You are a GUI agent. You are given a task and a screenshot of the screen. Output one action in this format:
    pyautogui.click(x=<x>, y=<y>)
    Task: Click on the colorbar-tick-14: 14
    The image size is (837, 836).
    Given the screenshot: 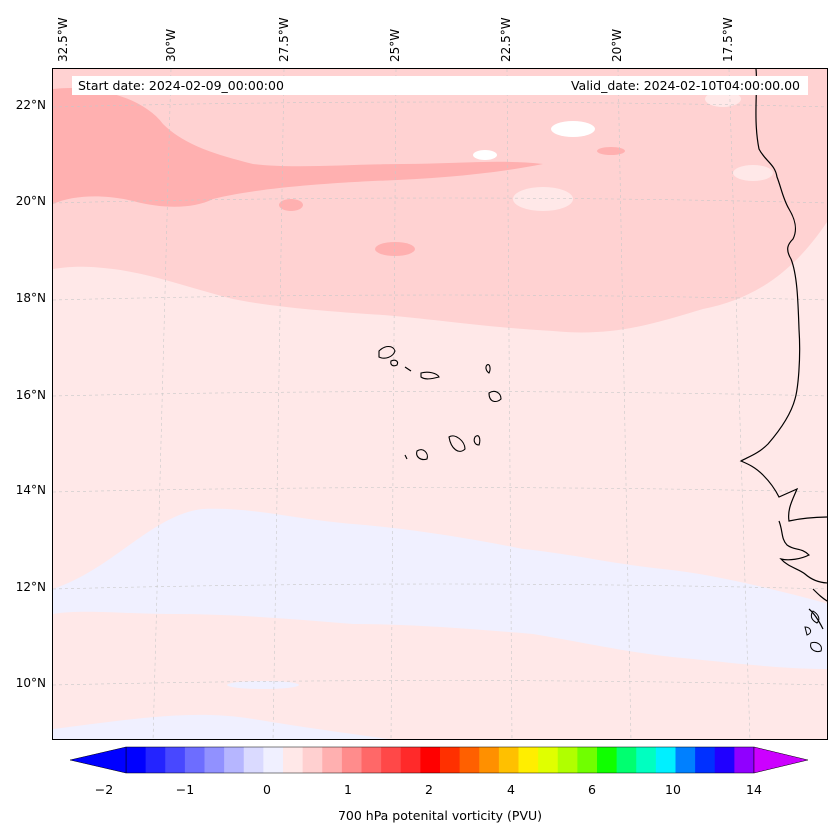 What is the action you would take?
    pyautogui.click(x=754, y=789)
    